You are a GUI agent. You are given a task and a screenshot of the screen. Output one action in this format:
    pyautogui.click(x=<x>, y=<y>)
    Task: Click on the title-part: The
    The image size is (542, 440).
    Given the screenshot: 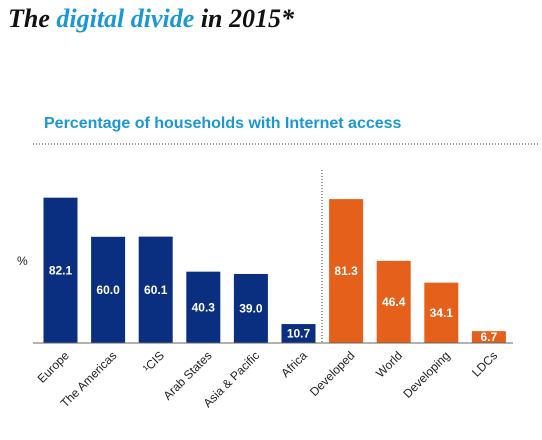 What is the action you would take?
    pyautogui.click(x=29, y=18)
    